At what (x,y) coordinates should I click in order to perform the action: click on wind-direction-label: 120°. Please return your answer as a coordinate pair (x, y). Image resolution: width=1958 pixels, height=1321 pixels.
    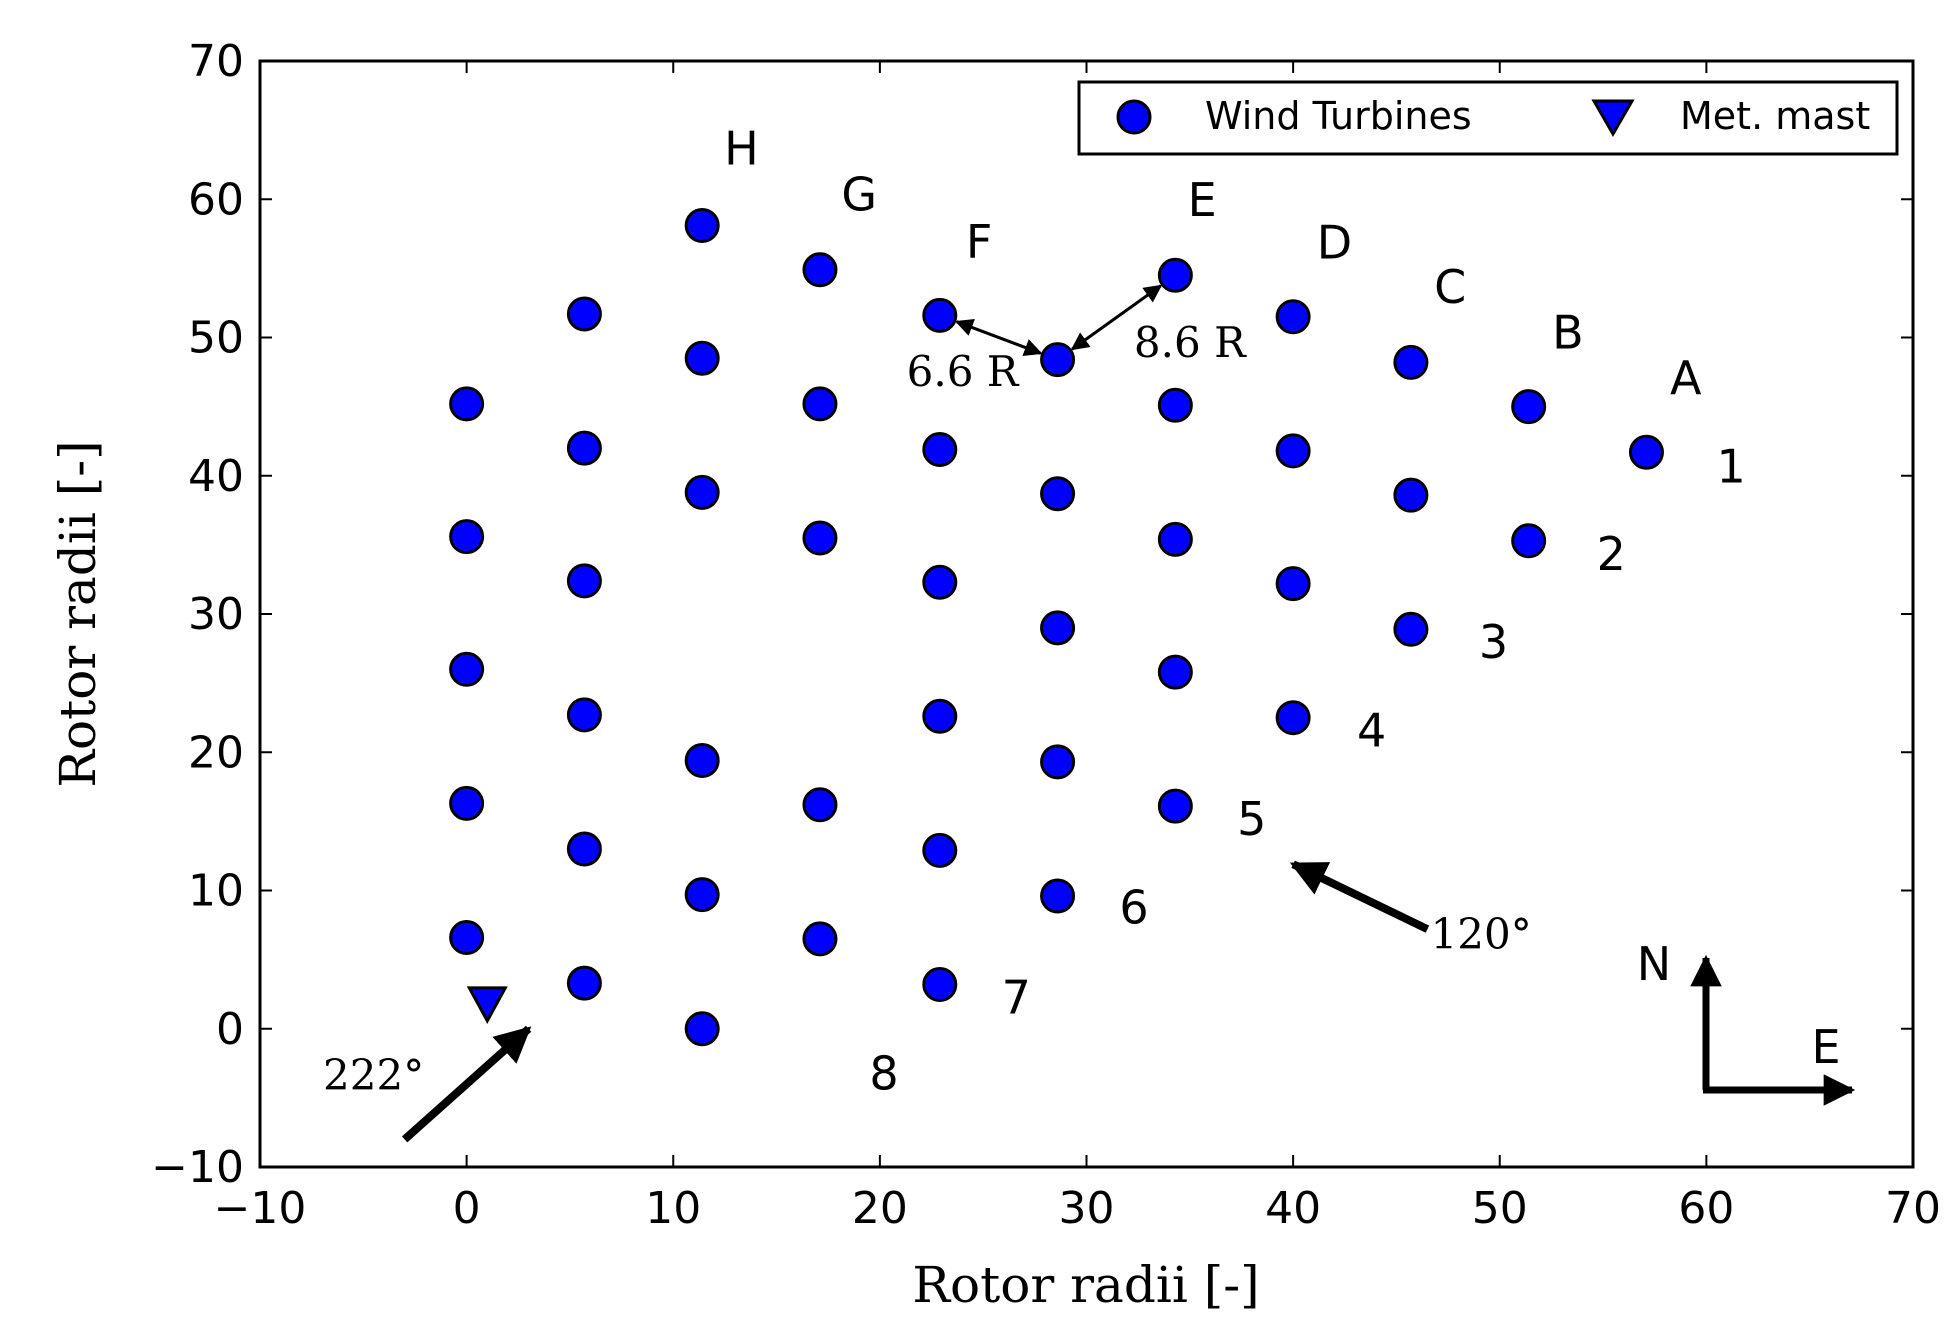
    Looking at the image, I should click on (1481, 934).